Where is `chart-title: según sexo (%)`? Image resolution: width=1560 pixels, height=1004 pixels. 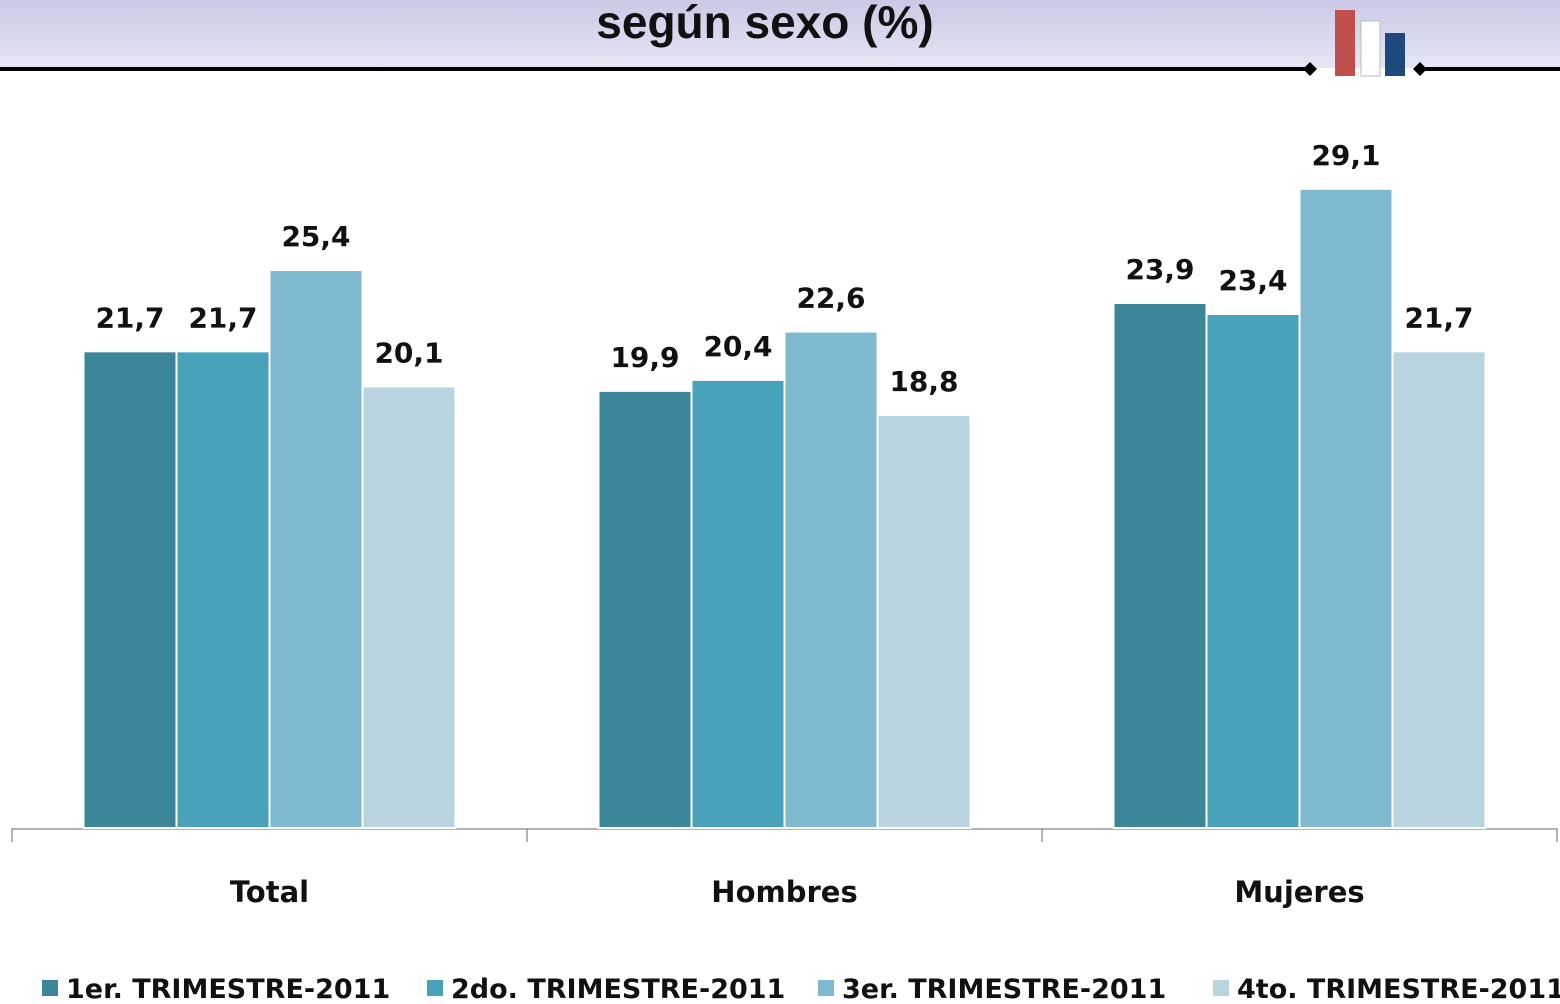
chart-title: según sexo (%) is located at coordinates (764, 24).